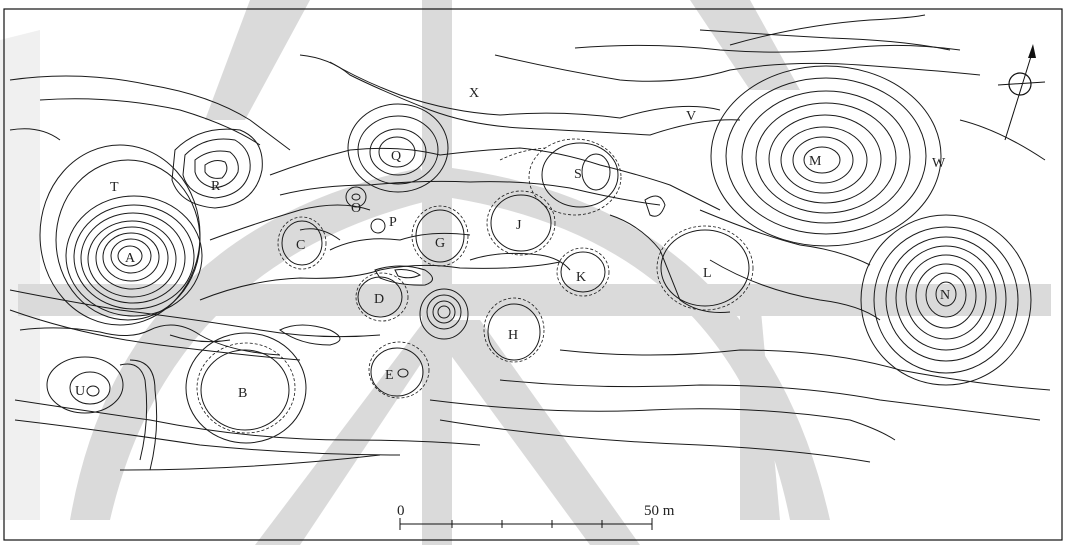 The height and width of the screenshot is (545, 1071). I want to click on label-g: G, so click(440, 243).